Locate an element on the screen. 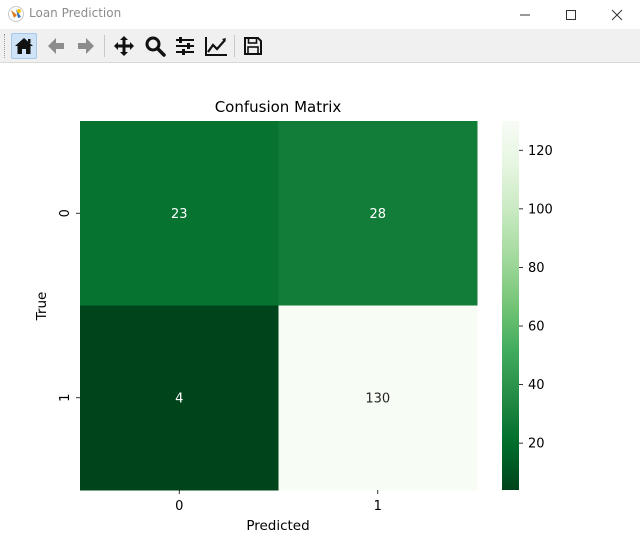  y-axis-label: True is located at coordinates (42, 307).